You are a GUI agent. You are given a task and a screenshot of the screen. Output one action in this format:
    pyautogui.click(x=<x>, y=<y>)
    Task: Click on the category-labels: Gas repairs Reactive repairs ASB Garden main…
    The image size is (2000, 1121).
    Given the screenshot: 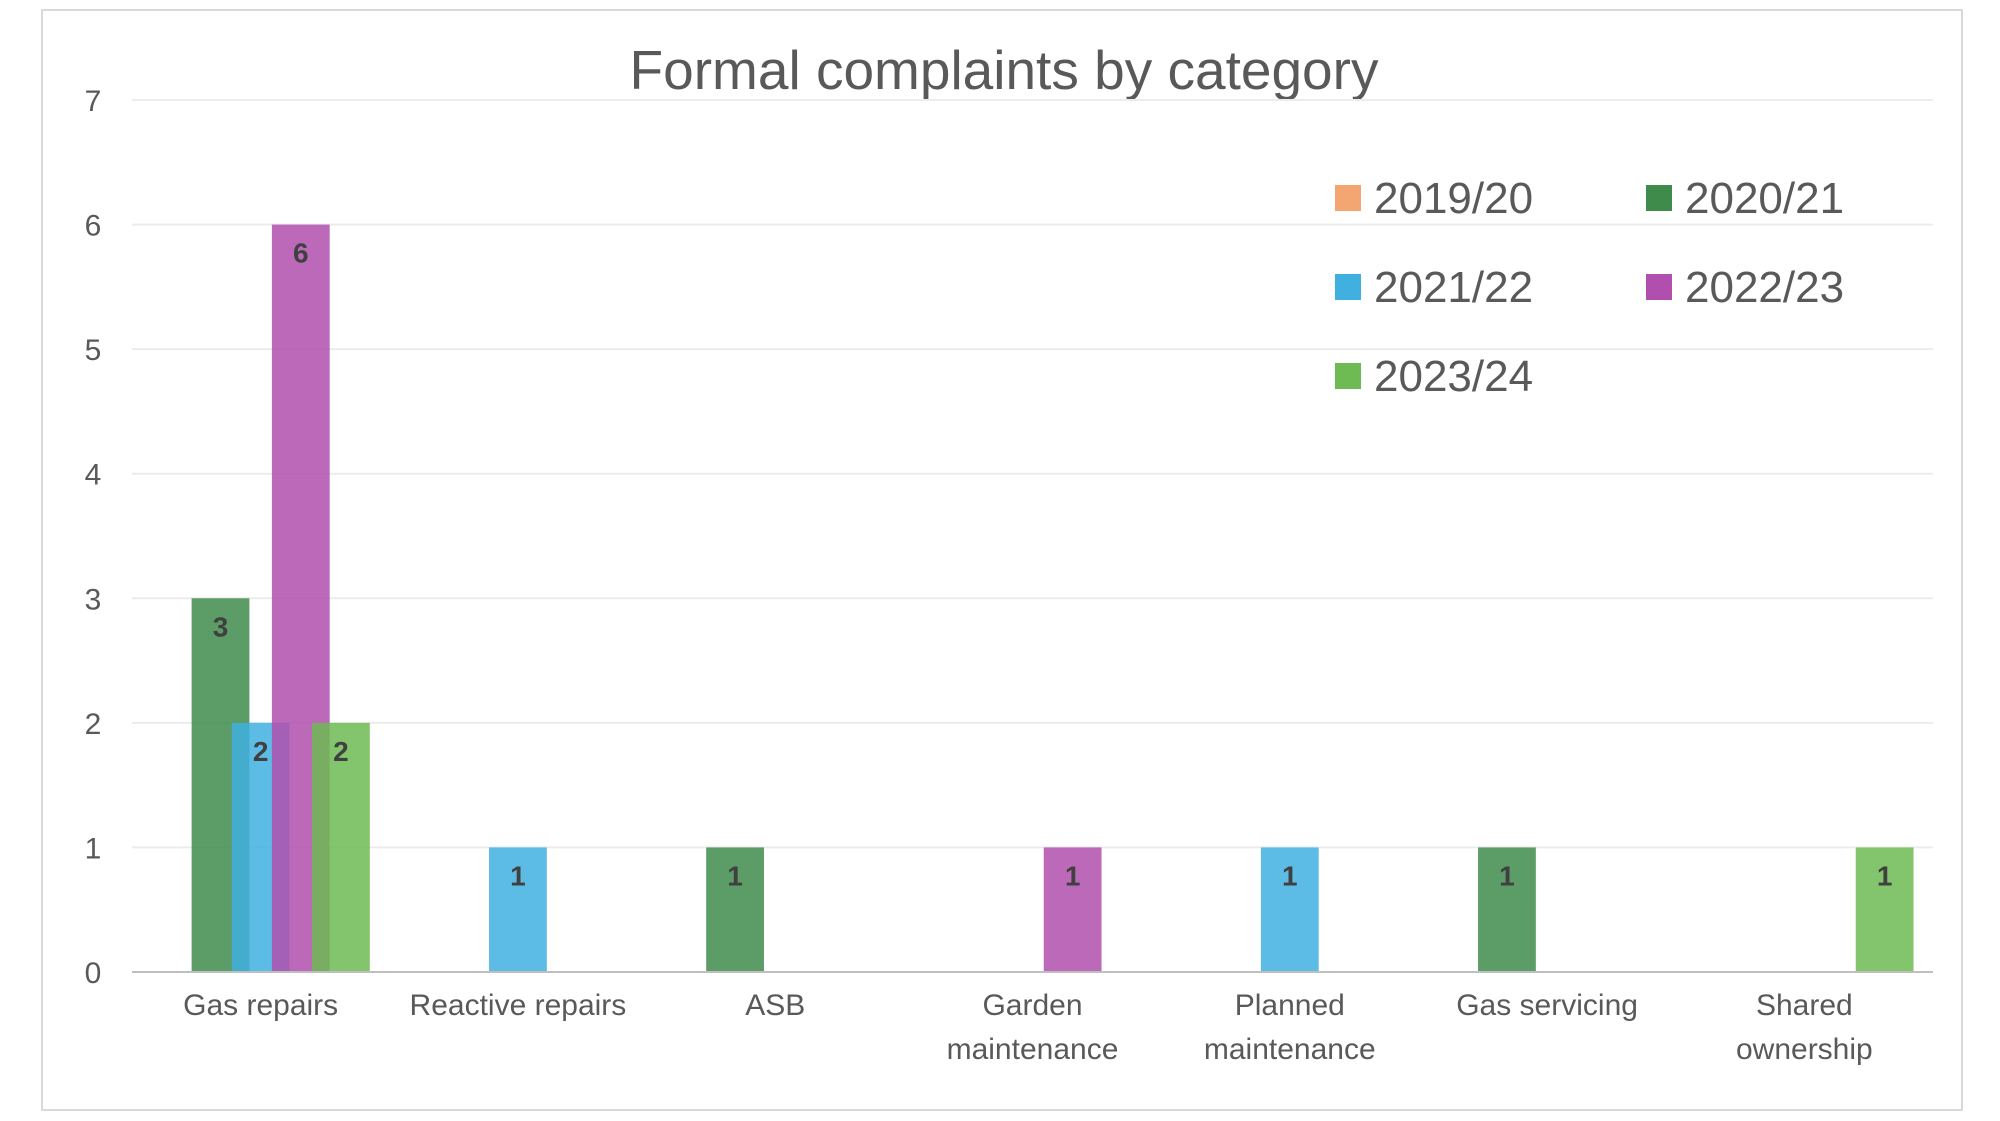 What is the action you would take?
    pyautogui.click(x=1028, y=1027)
    